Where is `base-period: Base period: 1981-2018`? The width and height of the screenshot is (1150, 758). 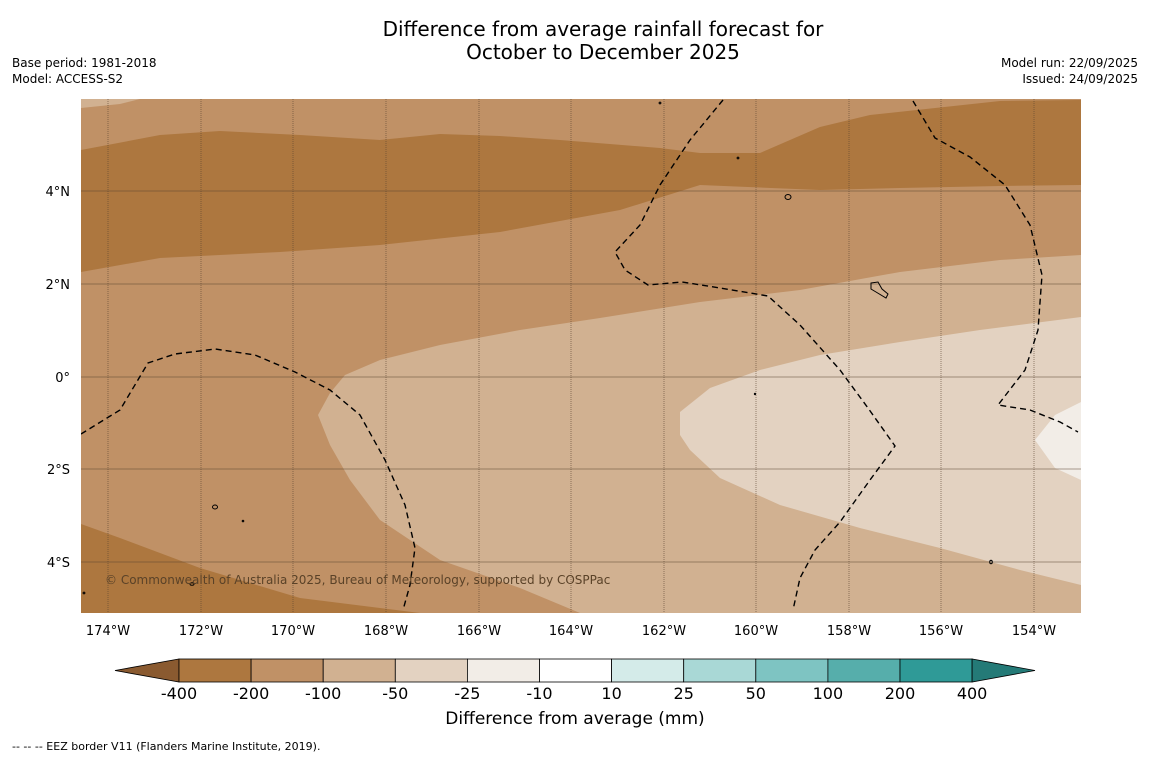 base-period: Base period: 1981-2018 is located at coordinates (84, 63).